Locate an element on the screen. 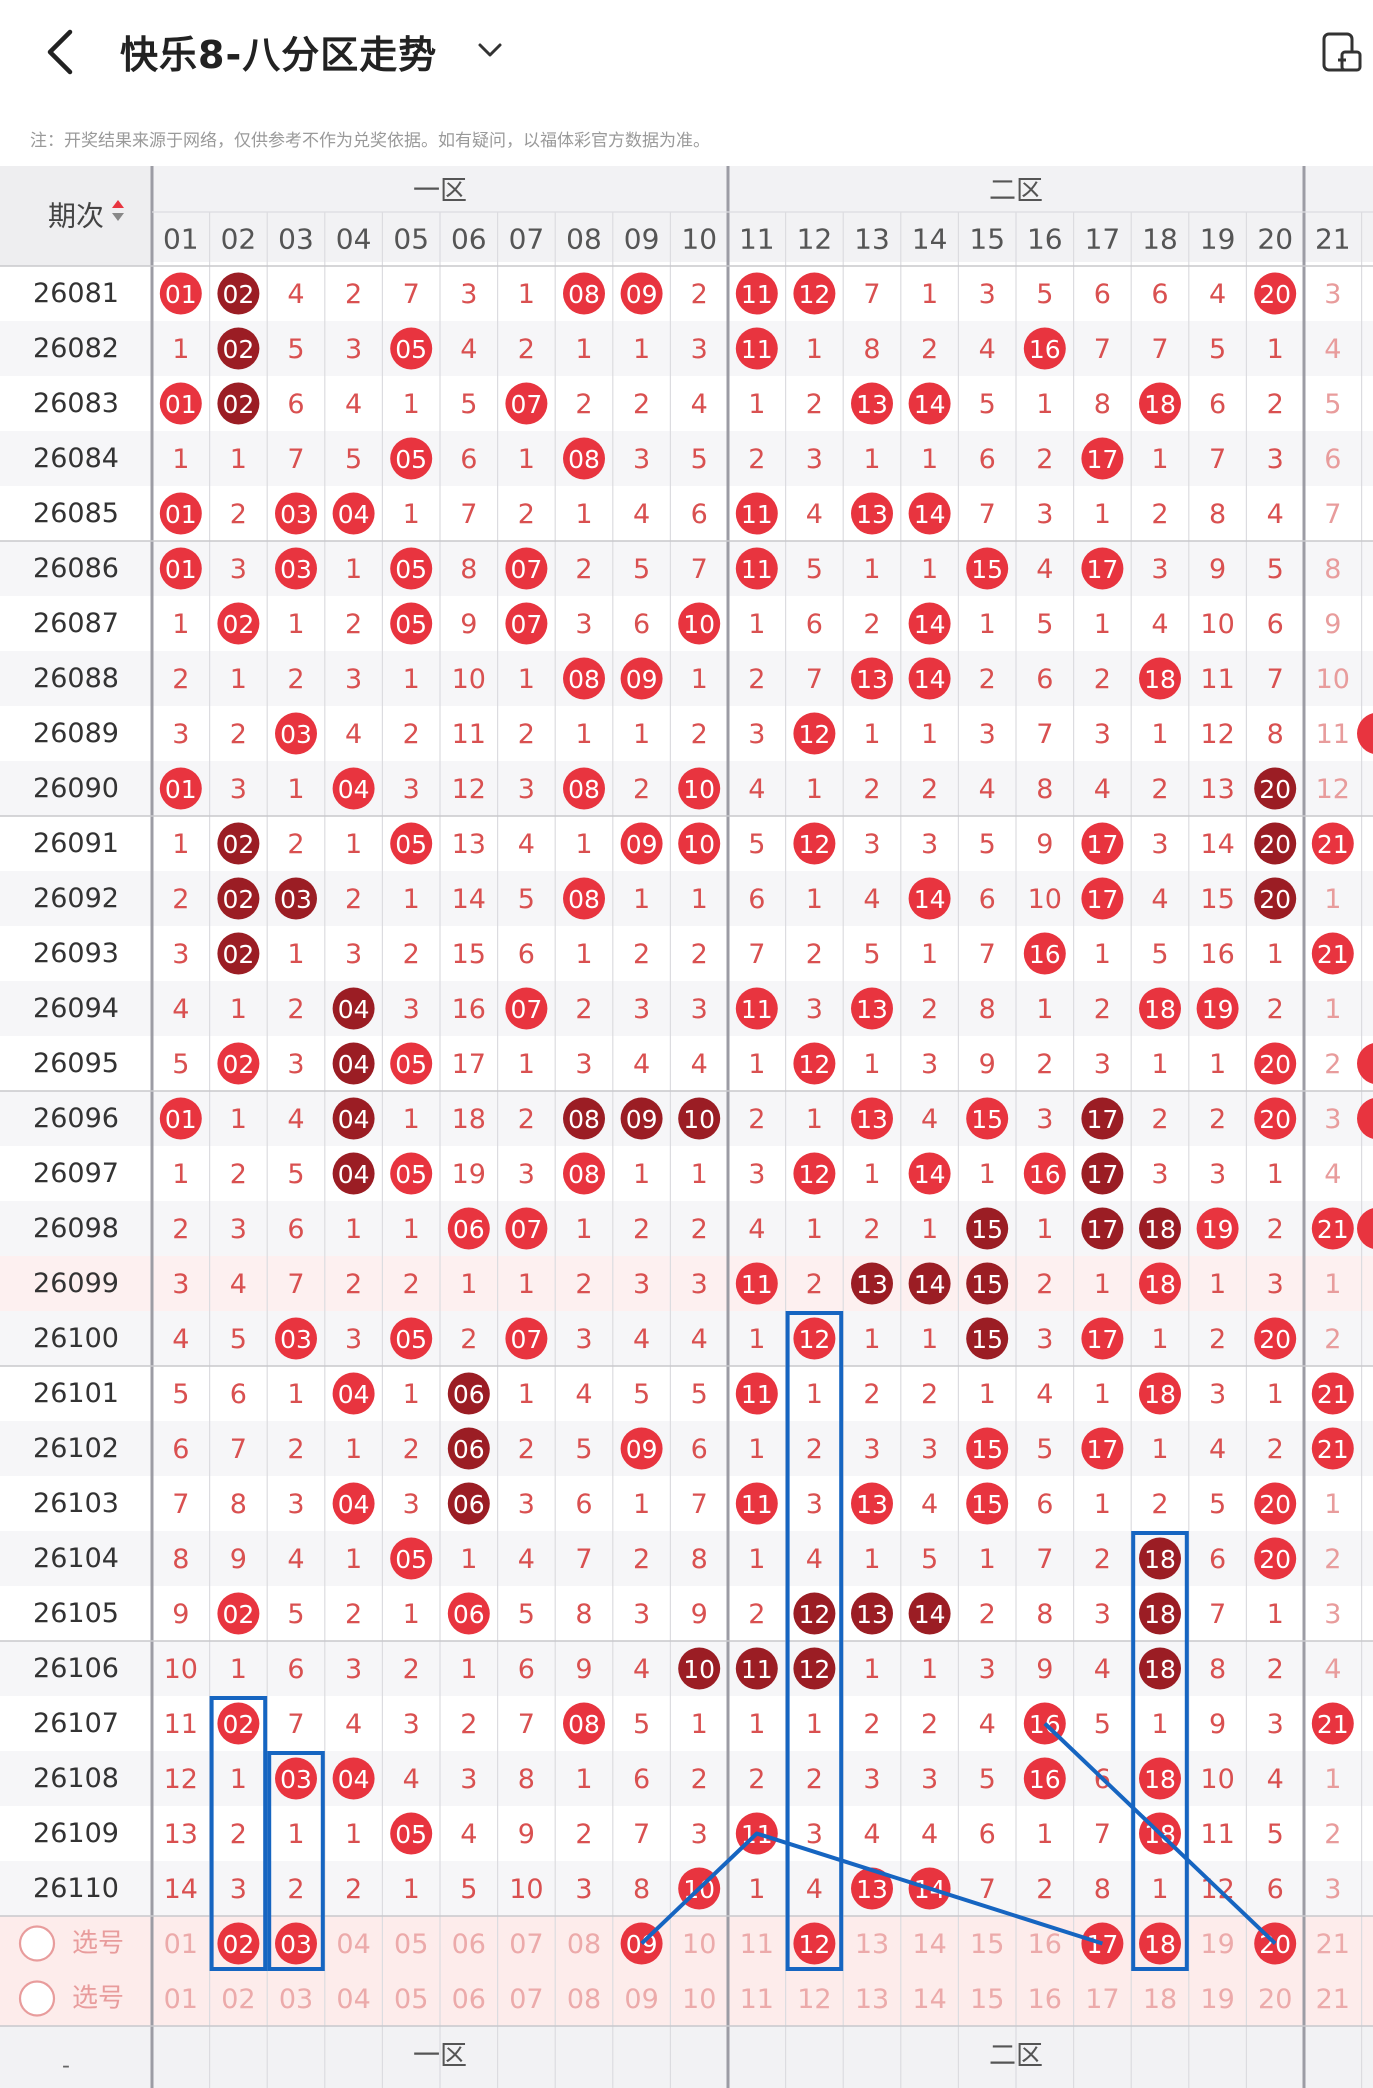  select-number: 03 is located at coordinates (296, 1999).